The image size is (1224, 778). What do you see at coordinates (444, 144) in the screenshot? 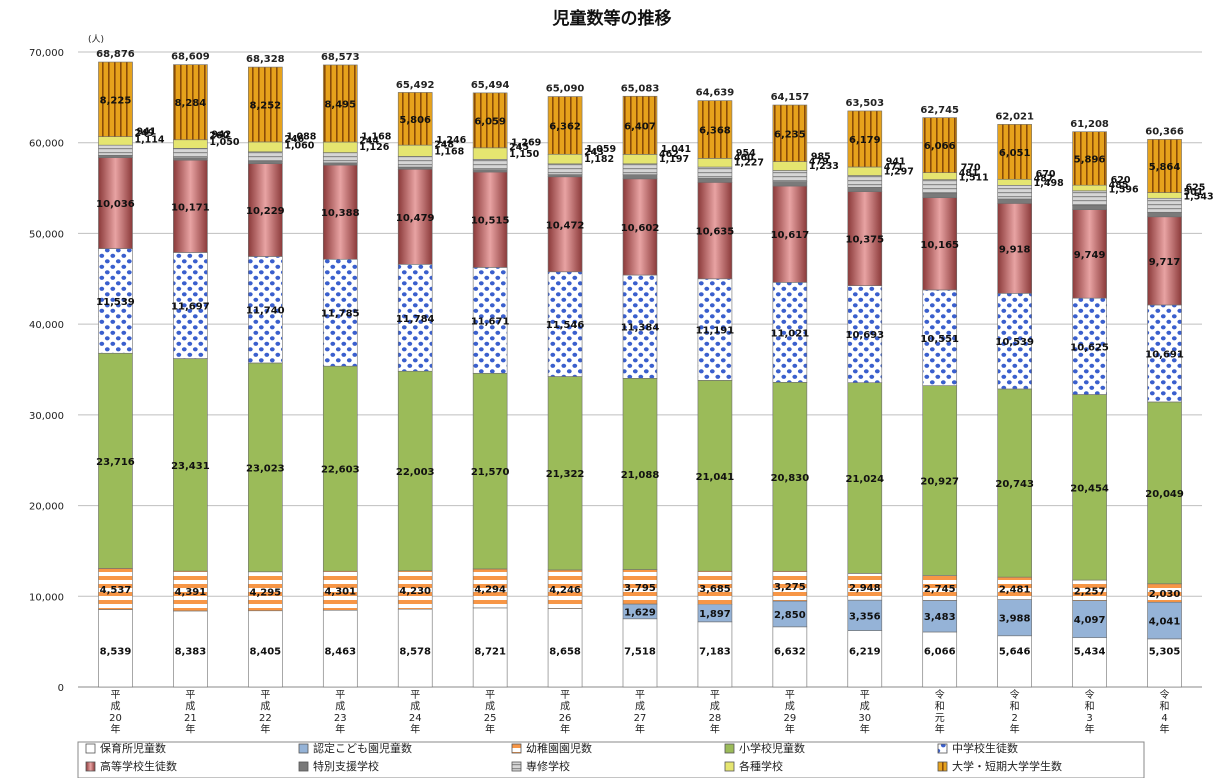
I see `data-label: 248` at bounding box center [444, 144].